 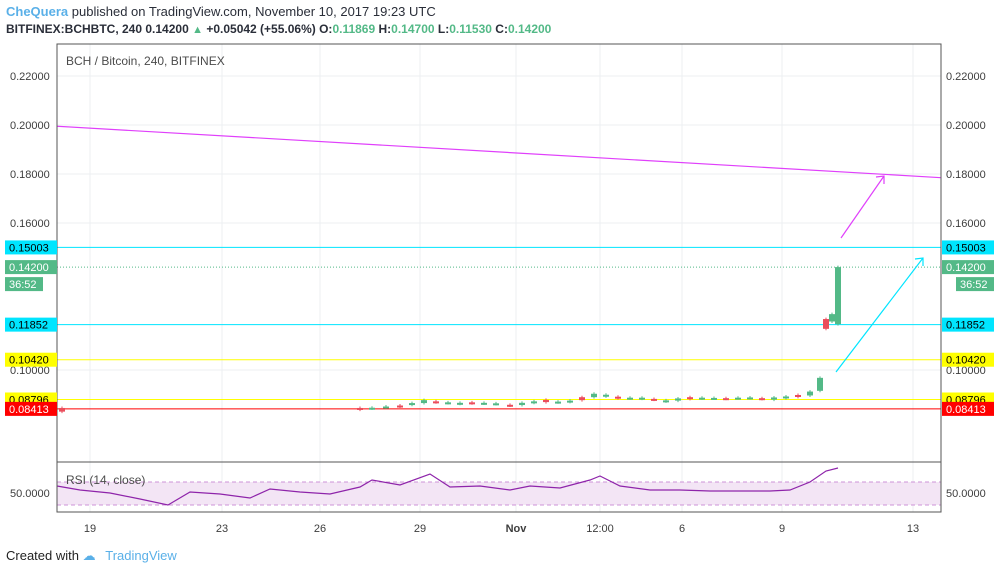 I want to click on level-badge-label: 0.08413, so click(x=966, y=410).